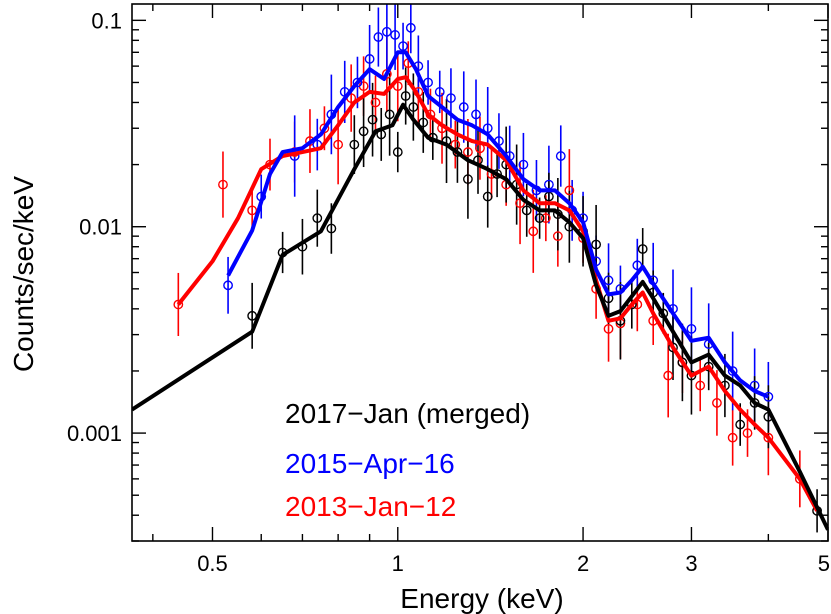  What do you see at coordinates (583, 563) in the screenshot?
I see `x-tick-label: 2` at bounding box center [583, 563].